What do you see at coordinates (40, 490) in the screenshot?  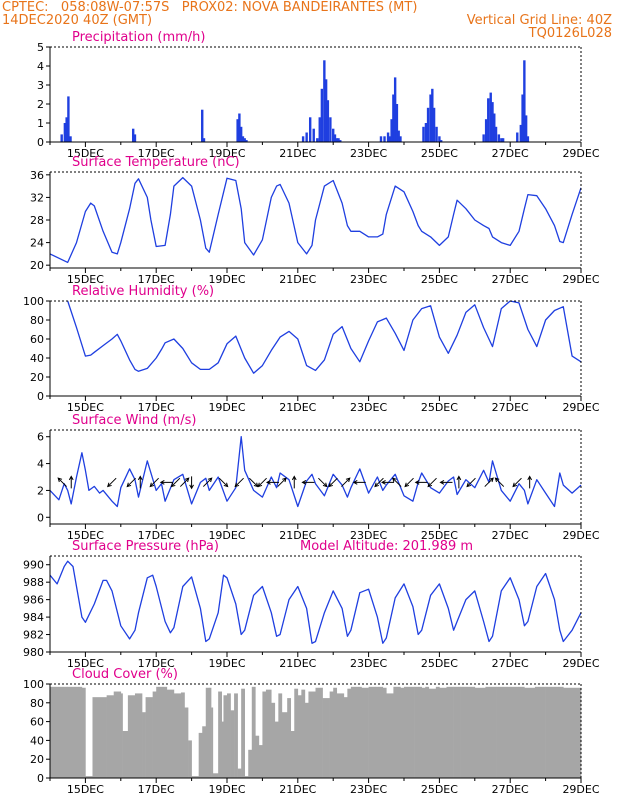 I see `wind-y-tick-label: 2` at bounding box center [40, 490].